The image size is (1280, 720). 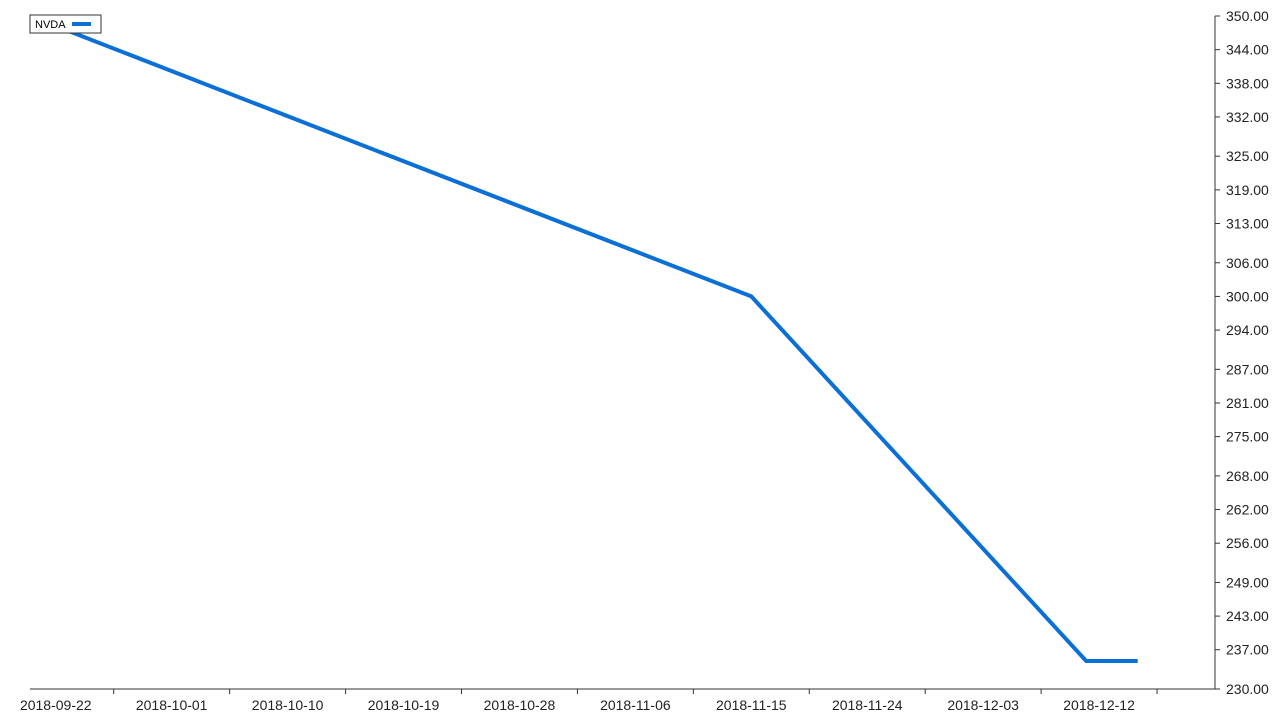 I want to click on x-tick-label: 2018-10-01, so click(x=172, y=705).